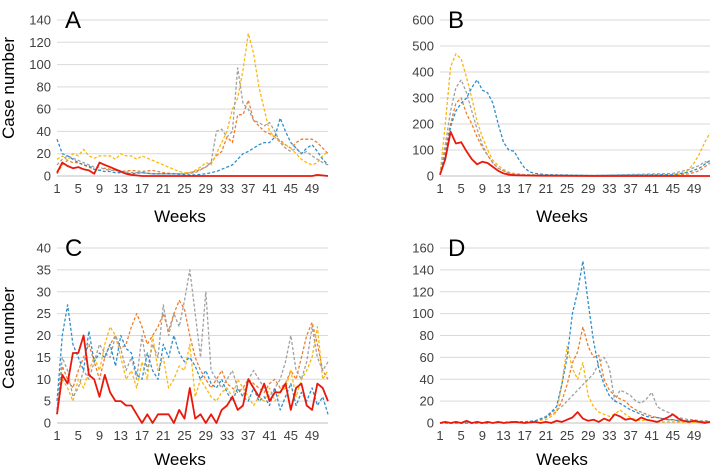  I want to click on x-tick-label-b-8: 33, so click(609, 188).